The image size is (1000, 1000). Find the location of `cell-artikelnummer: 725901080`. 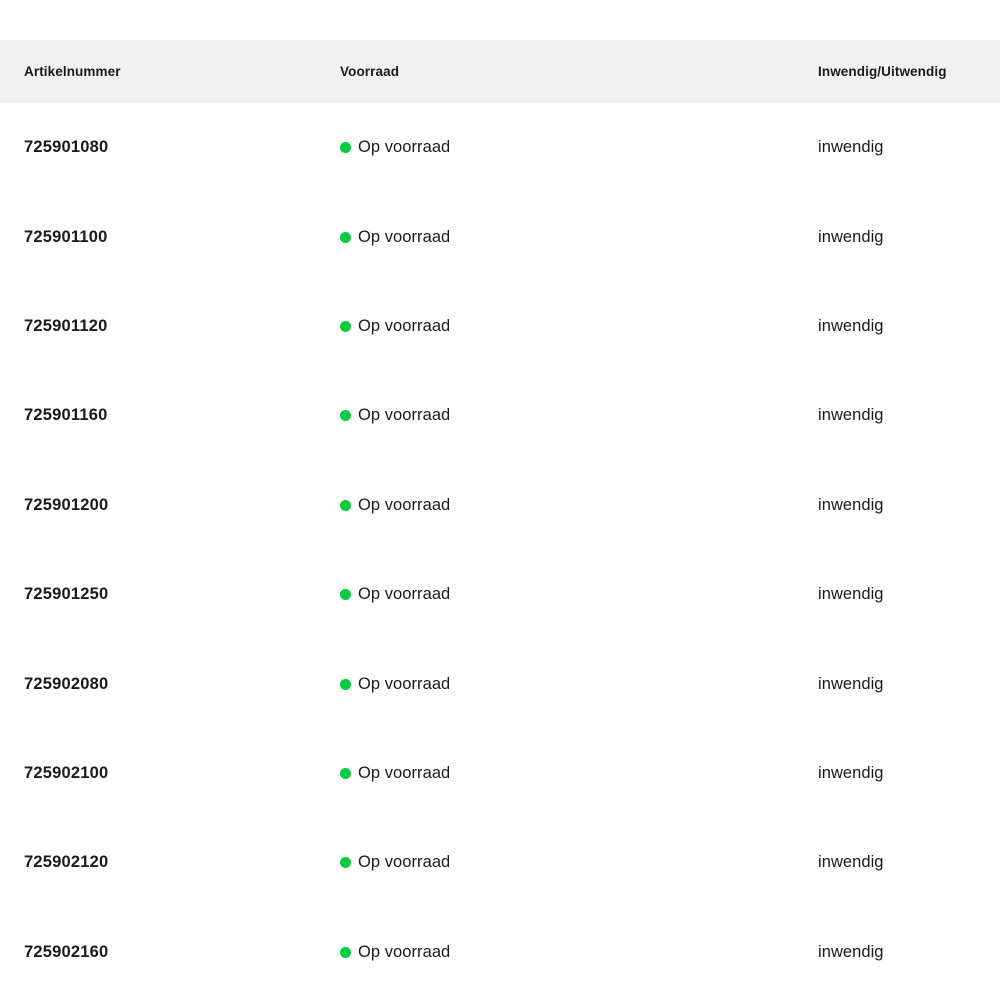

cell-artikelnummer: 725901080 is located at coordinates (66, 147).